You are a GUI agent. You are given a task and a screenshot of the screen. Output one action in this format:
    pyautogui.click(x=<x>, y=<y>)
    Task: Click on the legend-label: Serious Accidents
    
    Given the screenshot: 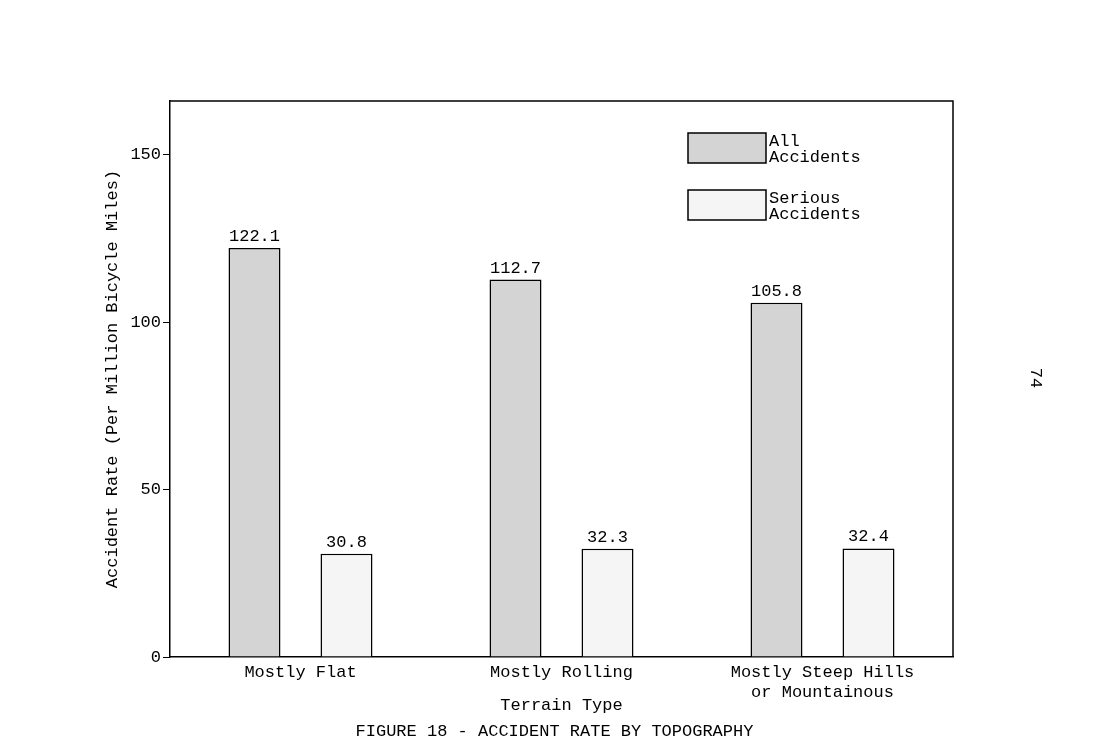 What is the action you would take?
    pyautogui.click(x=815, y=206)
    